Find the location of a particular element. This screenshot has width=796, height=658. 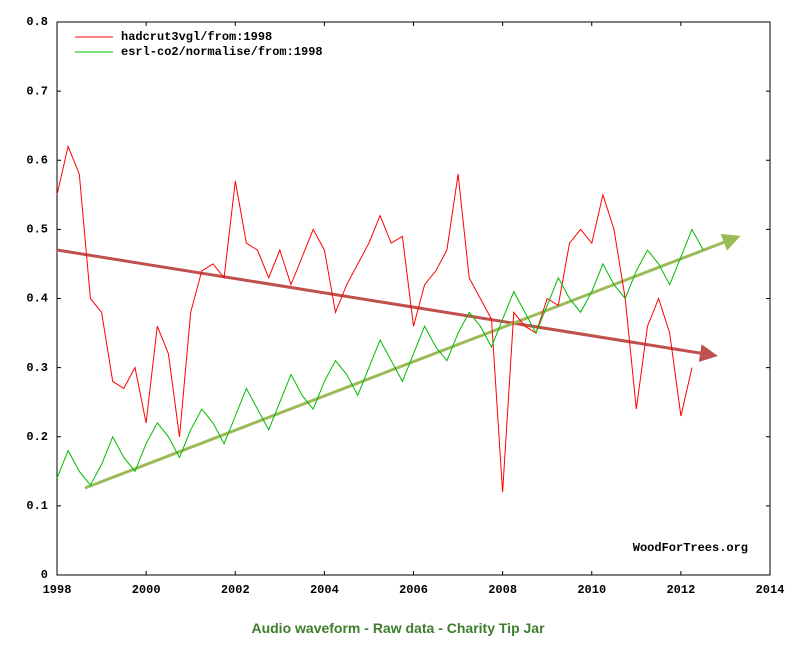

x-tick-label: 2006 is located at coordinates (413, 590).